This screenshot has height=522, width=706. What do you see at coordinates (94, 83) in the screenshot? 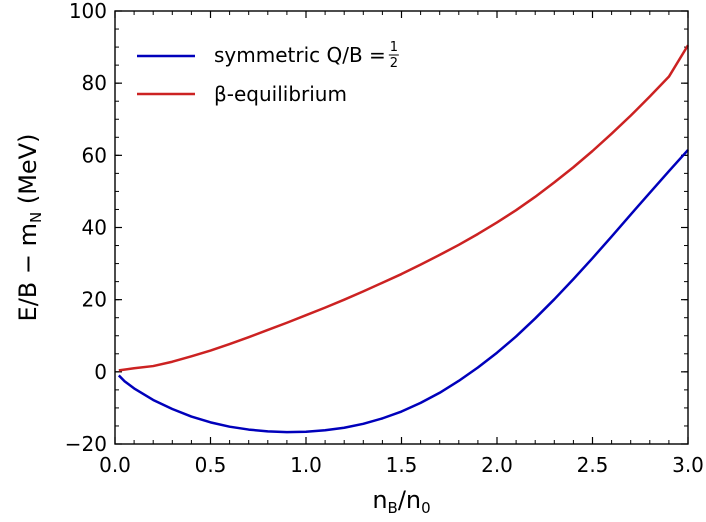
I see `y-tick-label: 80` at bounding box center [94, 83].